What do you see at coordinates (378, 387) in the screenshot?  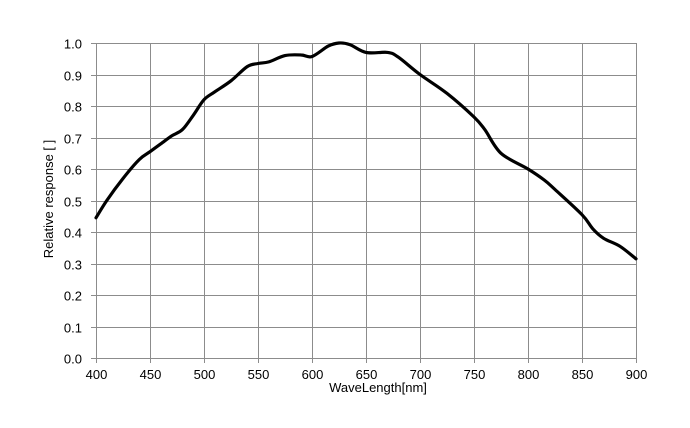 I see `x-axis-title: WaveLength[nm]` at bounding box center [378, 387].